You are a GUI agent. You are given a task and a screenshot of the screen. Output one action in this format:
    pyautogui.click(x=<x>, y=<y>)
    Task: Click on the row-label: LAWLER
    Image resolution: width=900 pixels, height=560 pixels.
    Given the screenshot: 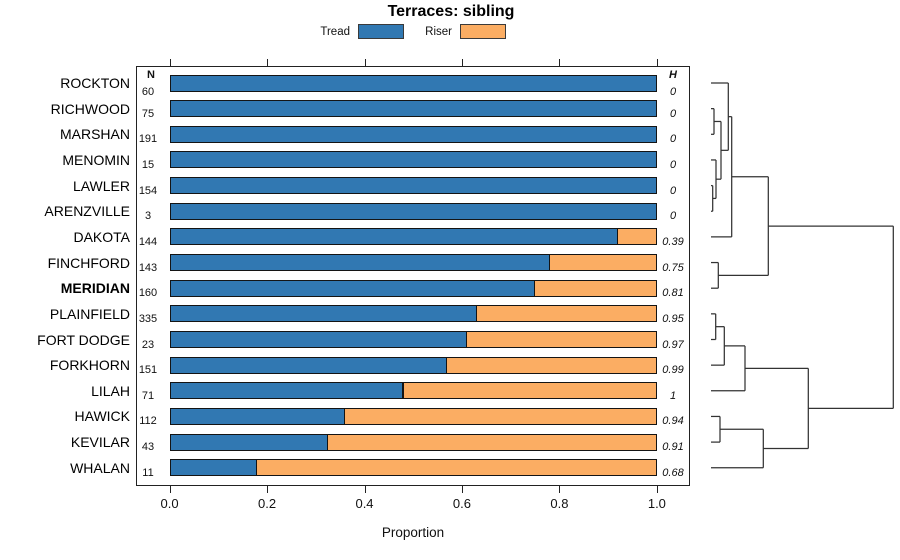 What is the action you would take?
    pyautogui.click(x=101, y=185)
    